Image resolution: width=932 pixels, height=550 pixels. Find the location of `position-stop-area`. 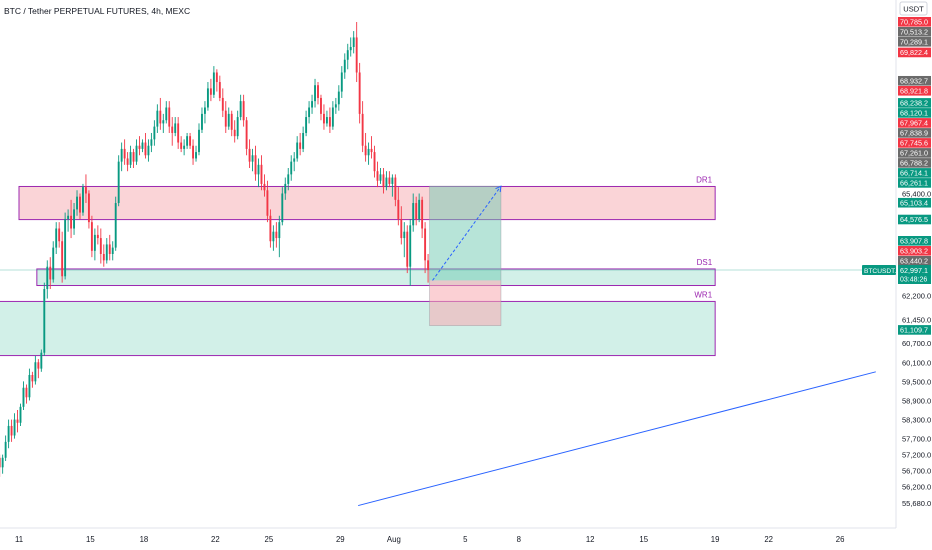

position-stop-area is located at coordinates (465, 303).